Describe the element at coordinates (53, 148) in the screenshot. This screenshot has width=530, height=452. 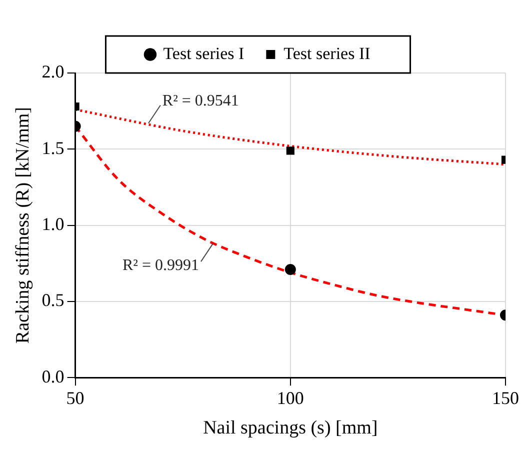
I see `y-tick-label: 1.5` at that location.